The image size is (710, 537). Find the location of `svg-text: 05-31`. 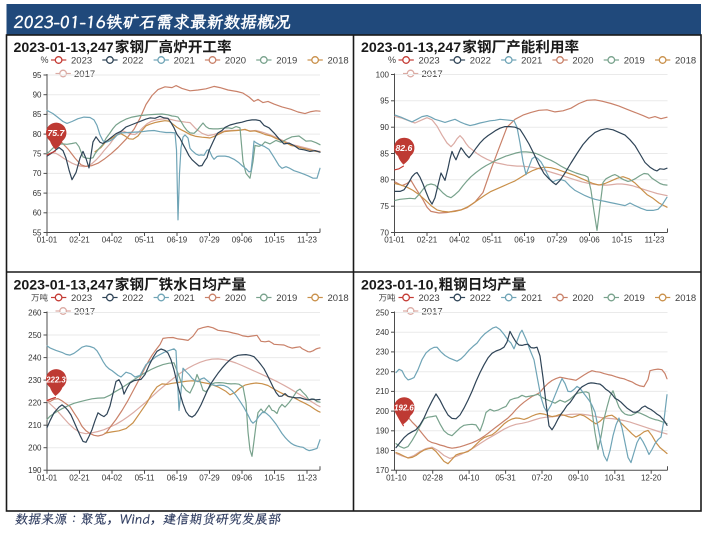

svg-text: 05-31 is located at coordinates (505, 477).